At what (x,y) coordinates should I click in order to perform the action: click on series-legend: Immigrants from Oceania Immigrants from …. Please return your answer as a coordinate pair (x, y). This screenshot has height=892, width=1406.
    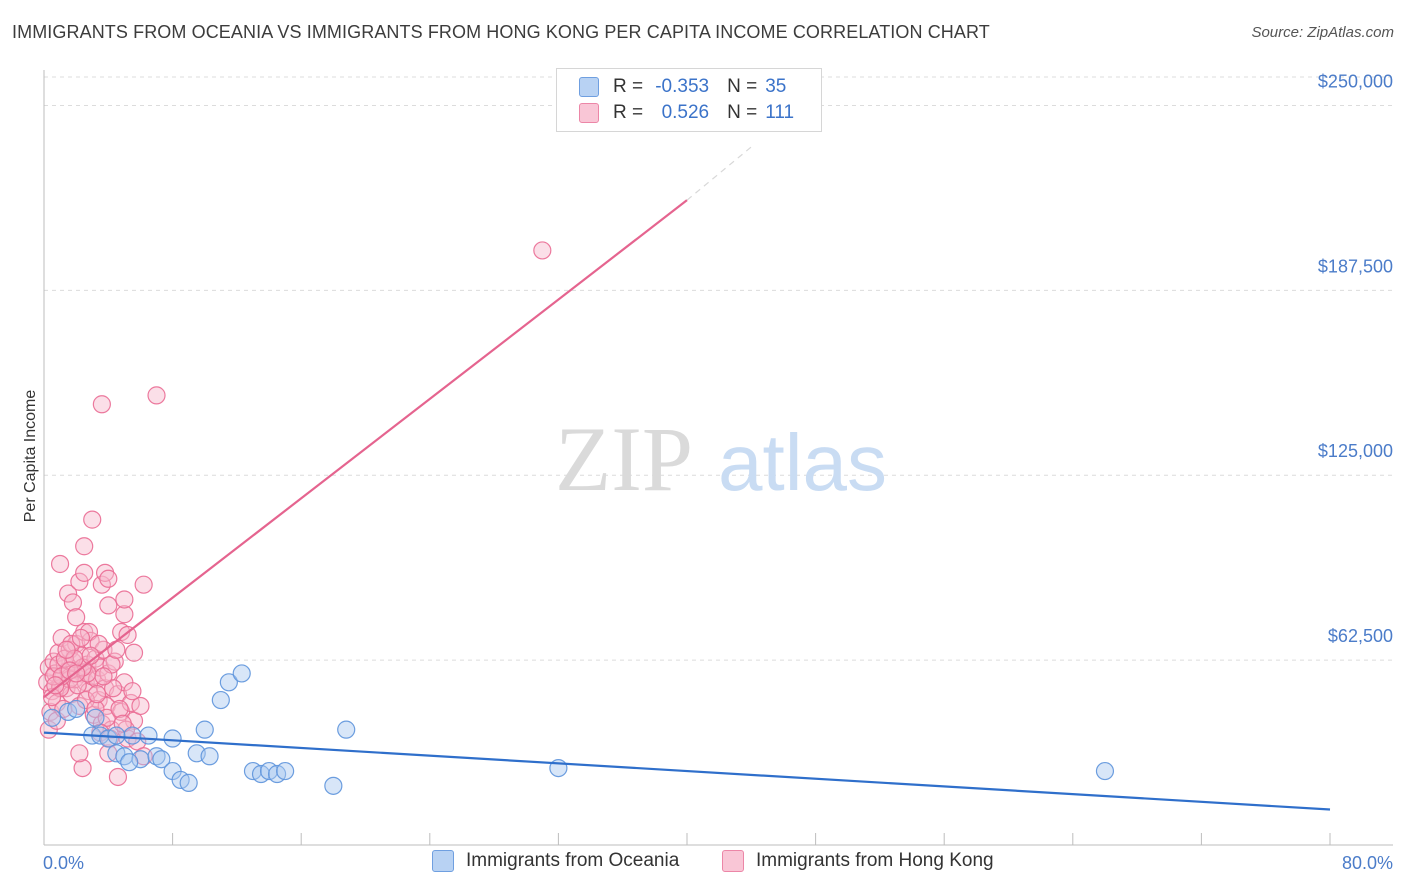
    Looking at the image, I should click on (703, 864).